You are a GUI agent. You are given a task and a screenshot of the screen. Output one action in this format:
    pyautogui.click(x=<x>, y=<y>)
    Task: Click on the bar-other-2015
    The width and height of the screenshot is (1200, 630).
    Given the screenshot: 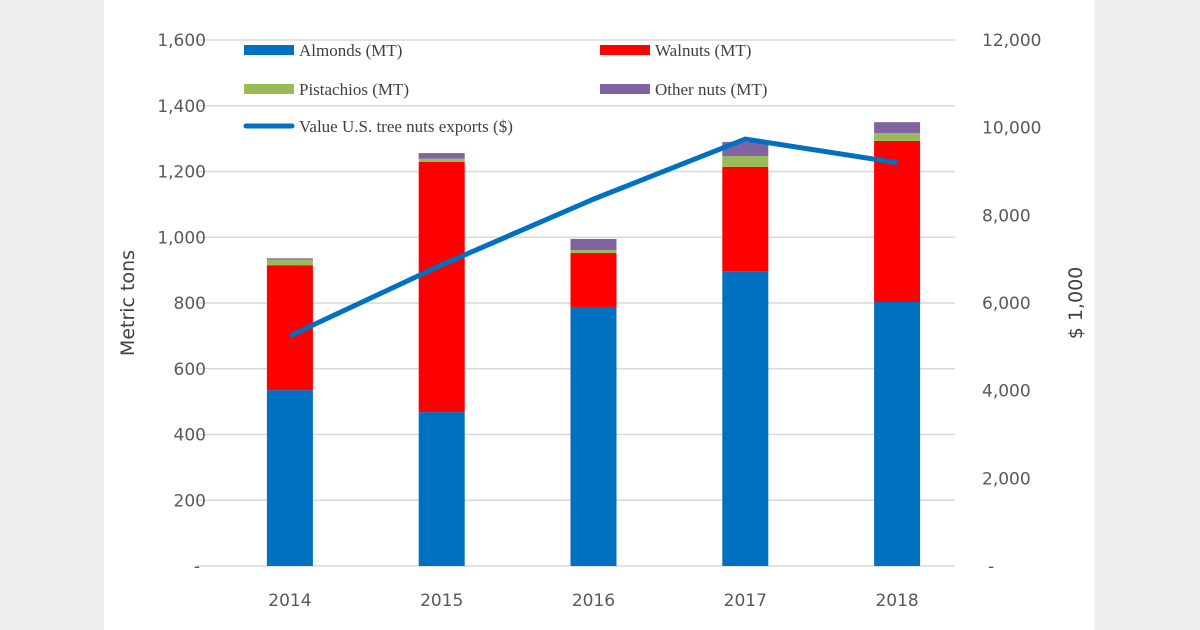 What is the action you would take?
    pyautogui.click(x=441, y=156)
    